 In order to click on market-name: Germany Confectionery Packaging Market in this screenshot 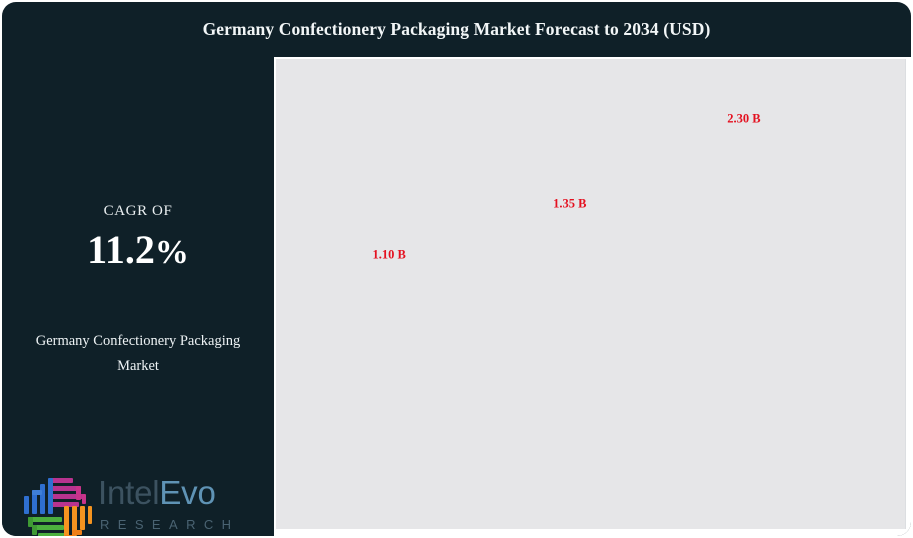, I will do `click(138, 353)`.